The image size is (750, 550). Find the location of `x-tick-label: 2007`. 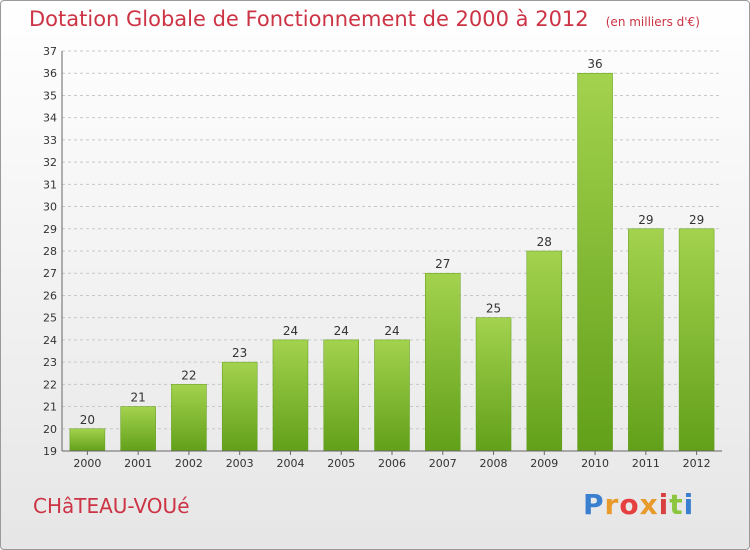

x-tick-label: 2007 is located at coordinates (443, 463).